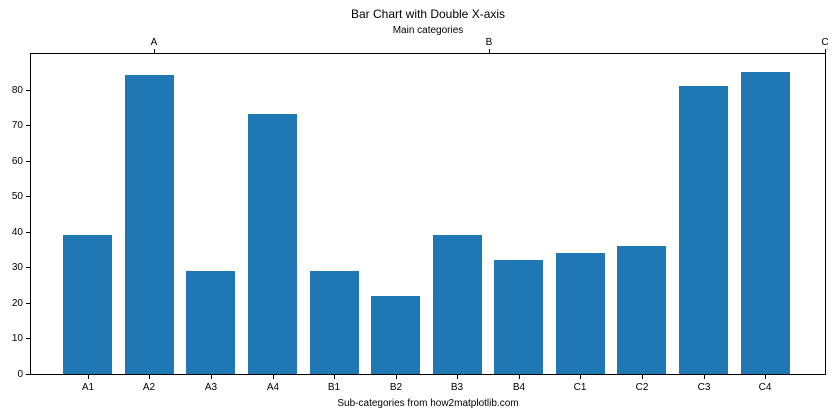 Image resolution: width=840 pixels, height=420 pixels. What do you see at coordinates (154, 42) in the screenshot?
I see `top-tick-label: A` at bounding box center [154, 42].